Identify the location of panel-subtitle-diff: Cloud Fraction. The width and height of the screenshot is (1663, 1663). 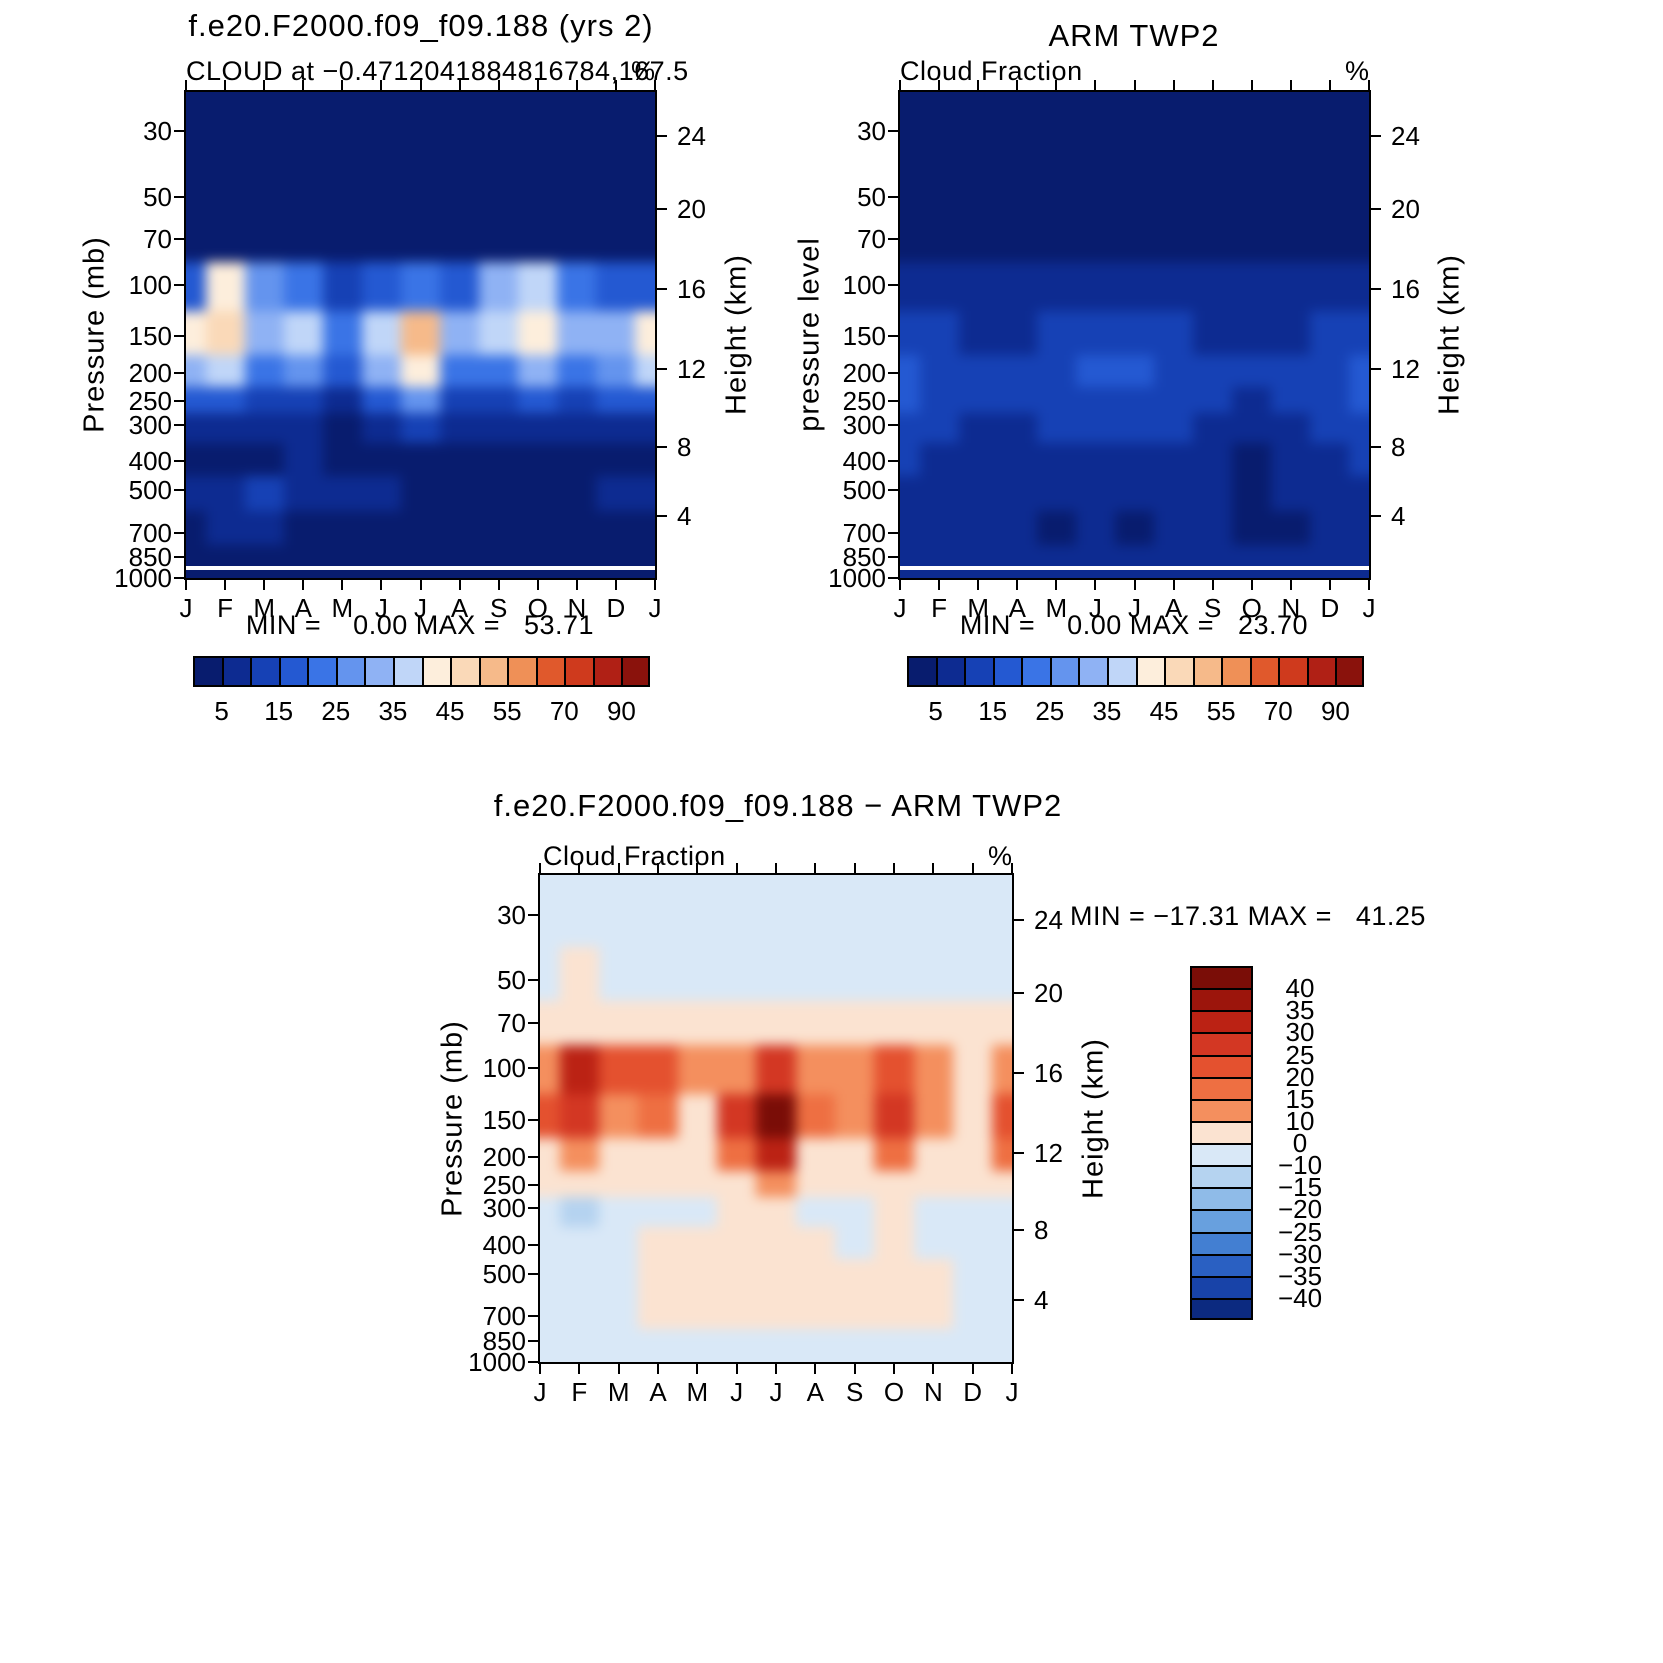
(634, 856).